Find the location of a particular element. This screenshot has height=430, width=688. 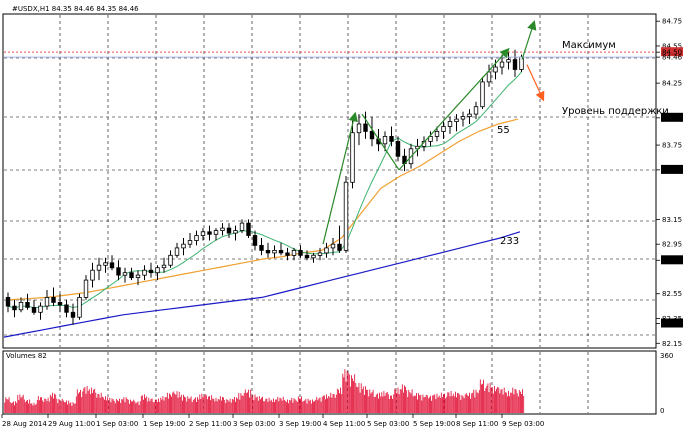

ma55-label: 55 is located at coordinates (503, 130).